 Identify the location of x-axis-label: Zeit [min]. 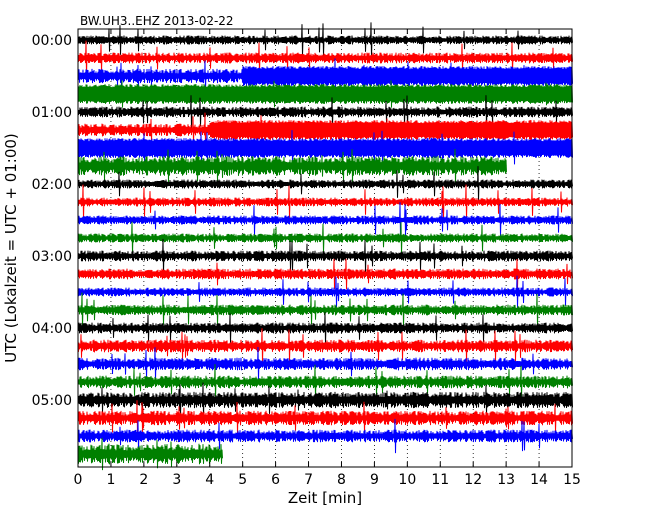
(325, 498).